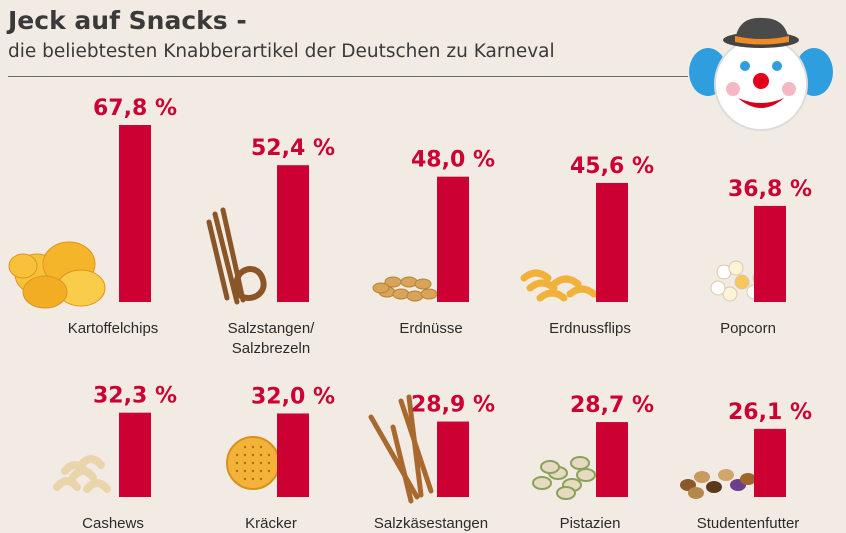 This screenshot has height=533, width=846. Describe the element at coordinates (271, 523) in the screenshot. I see `category-label: Kräcker` at that location.